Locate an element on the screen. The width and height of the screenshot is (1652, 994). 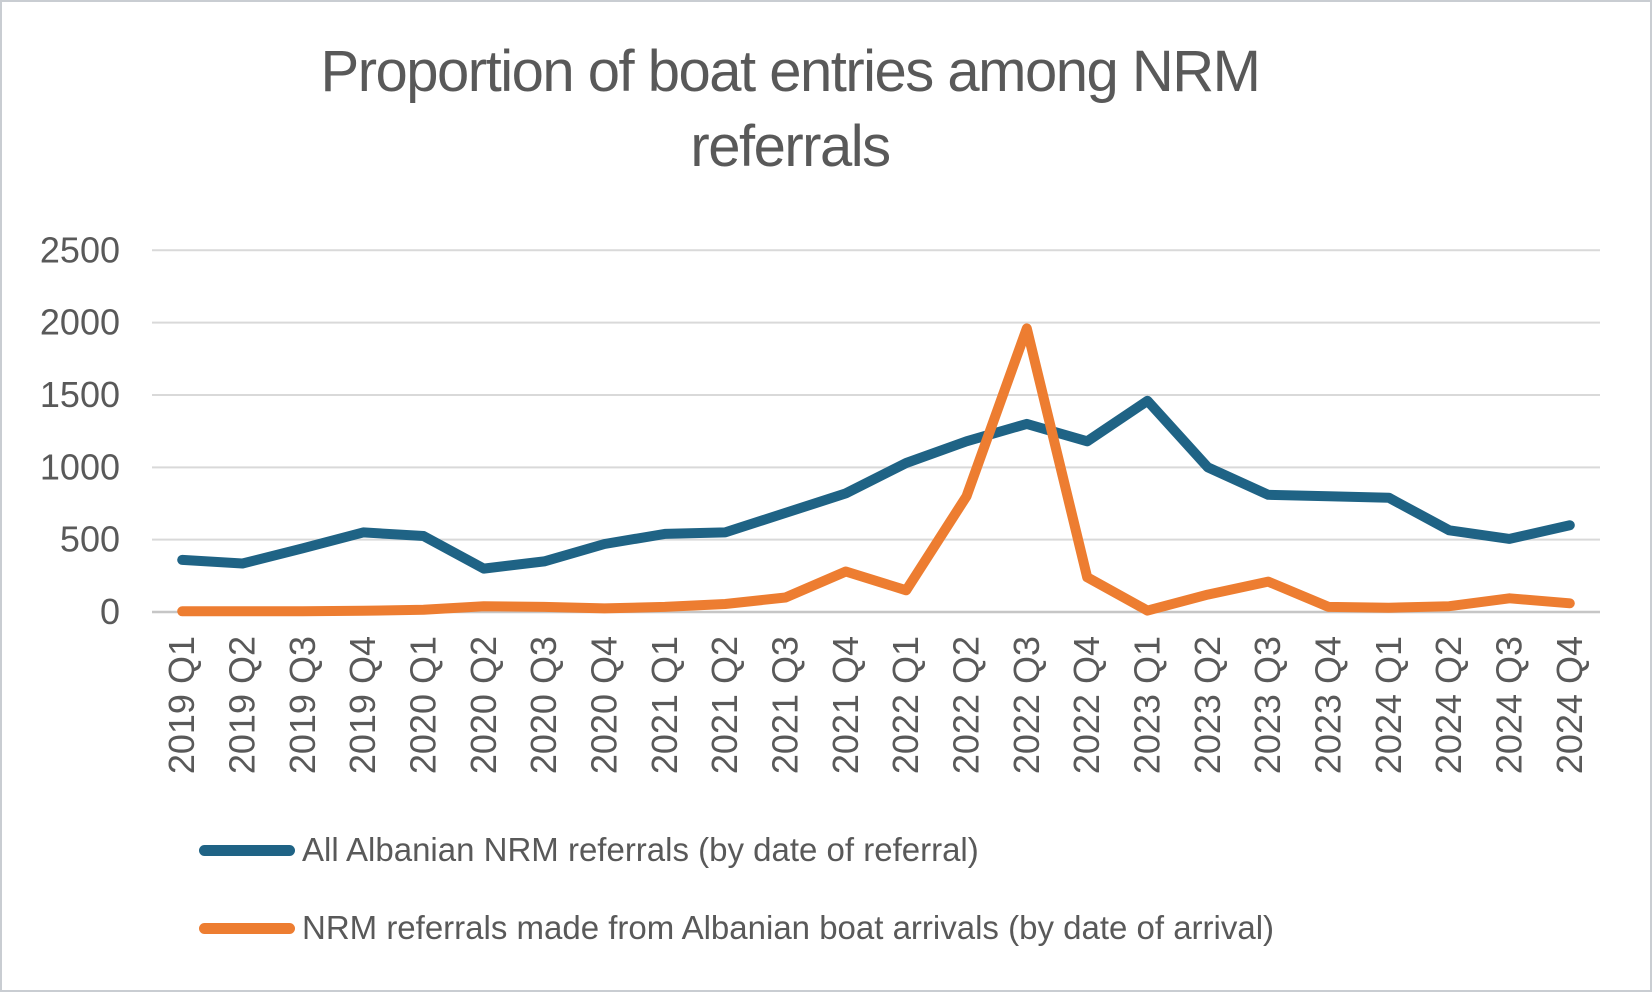
x-axis-label-2019-Q3: 2019 Q3 is located at coordinates (302, 705).